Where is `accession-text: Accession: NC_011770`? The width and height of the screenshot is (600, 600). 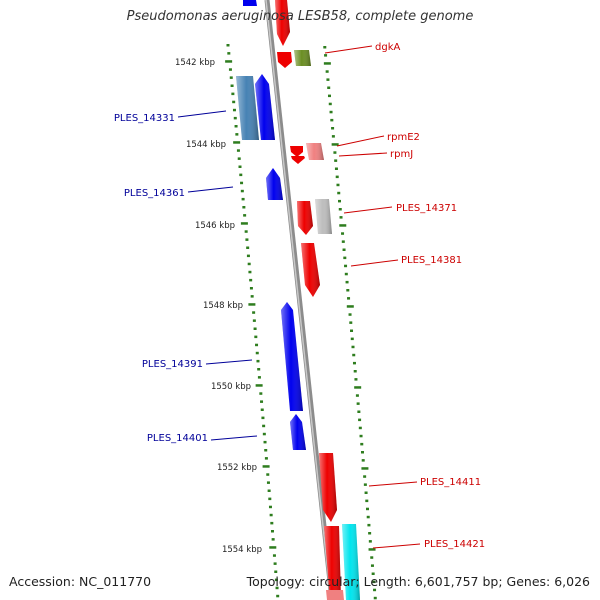 accession-text: Accession: NC_011770 is located at coordinates (80, 581).